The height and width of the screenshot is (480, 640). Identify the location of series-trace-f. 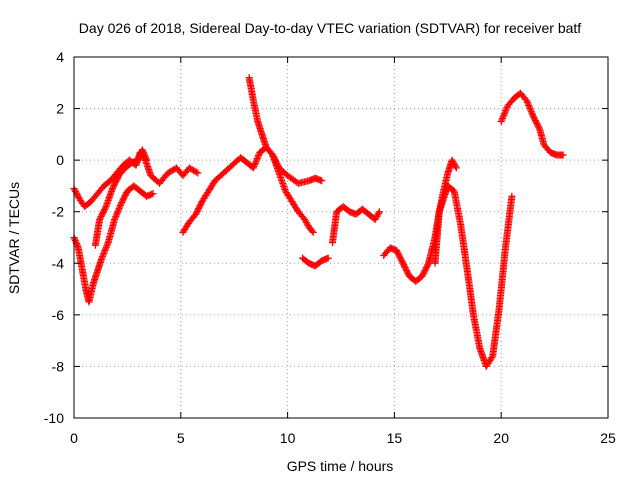
(315, 262).